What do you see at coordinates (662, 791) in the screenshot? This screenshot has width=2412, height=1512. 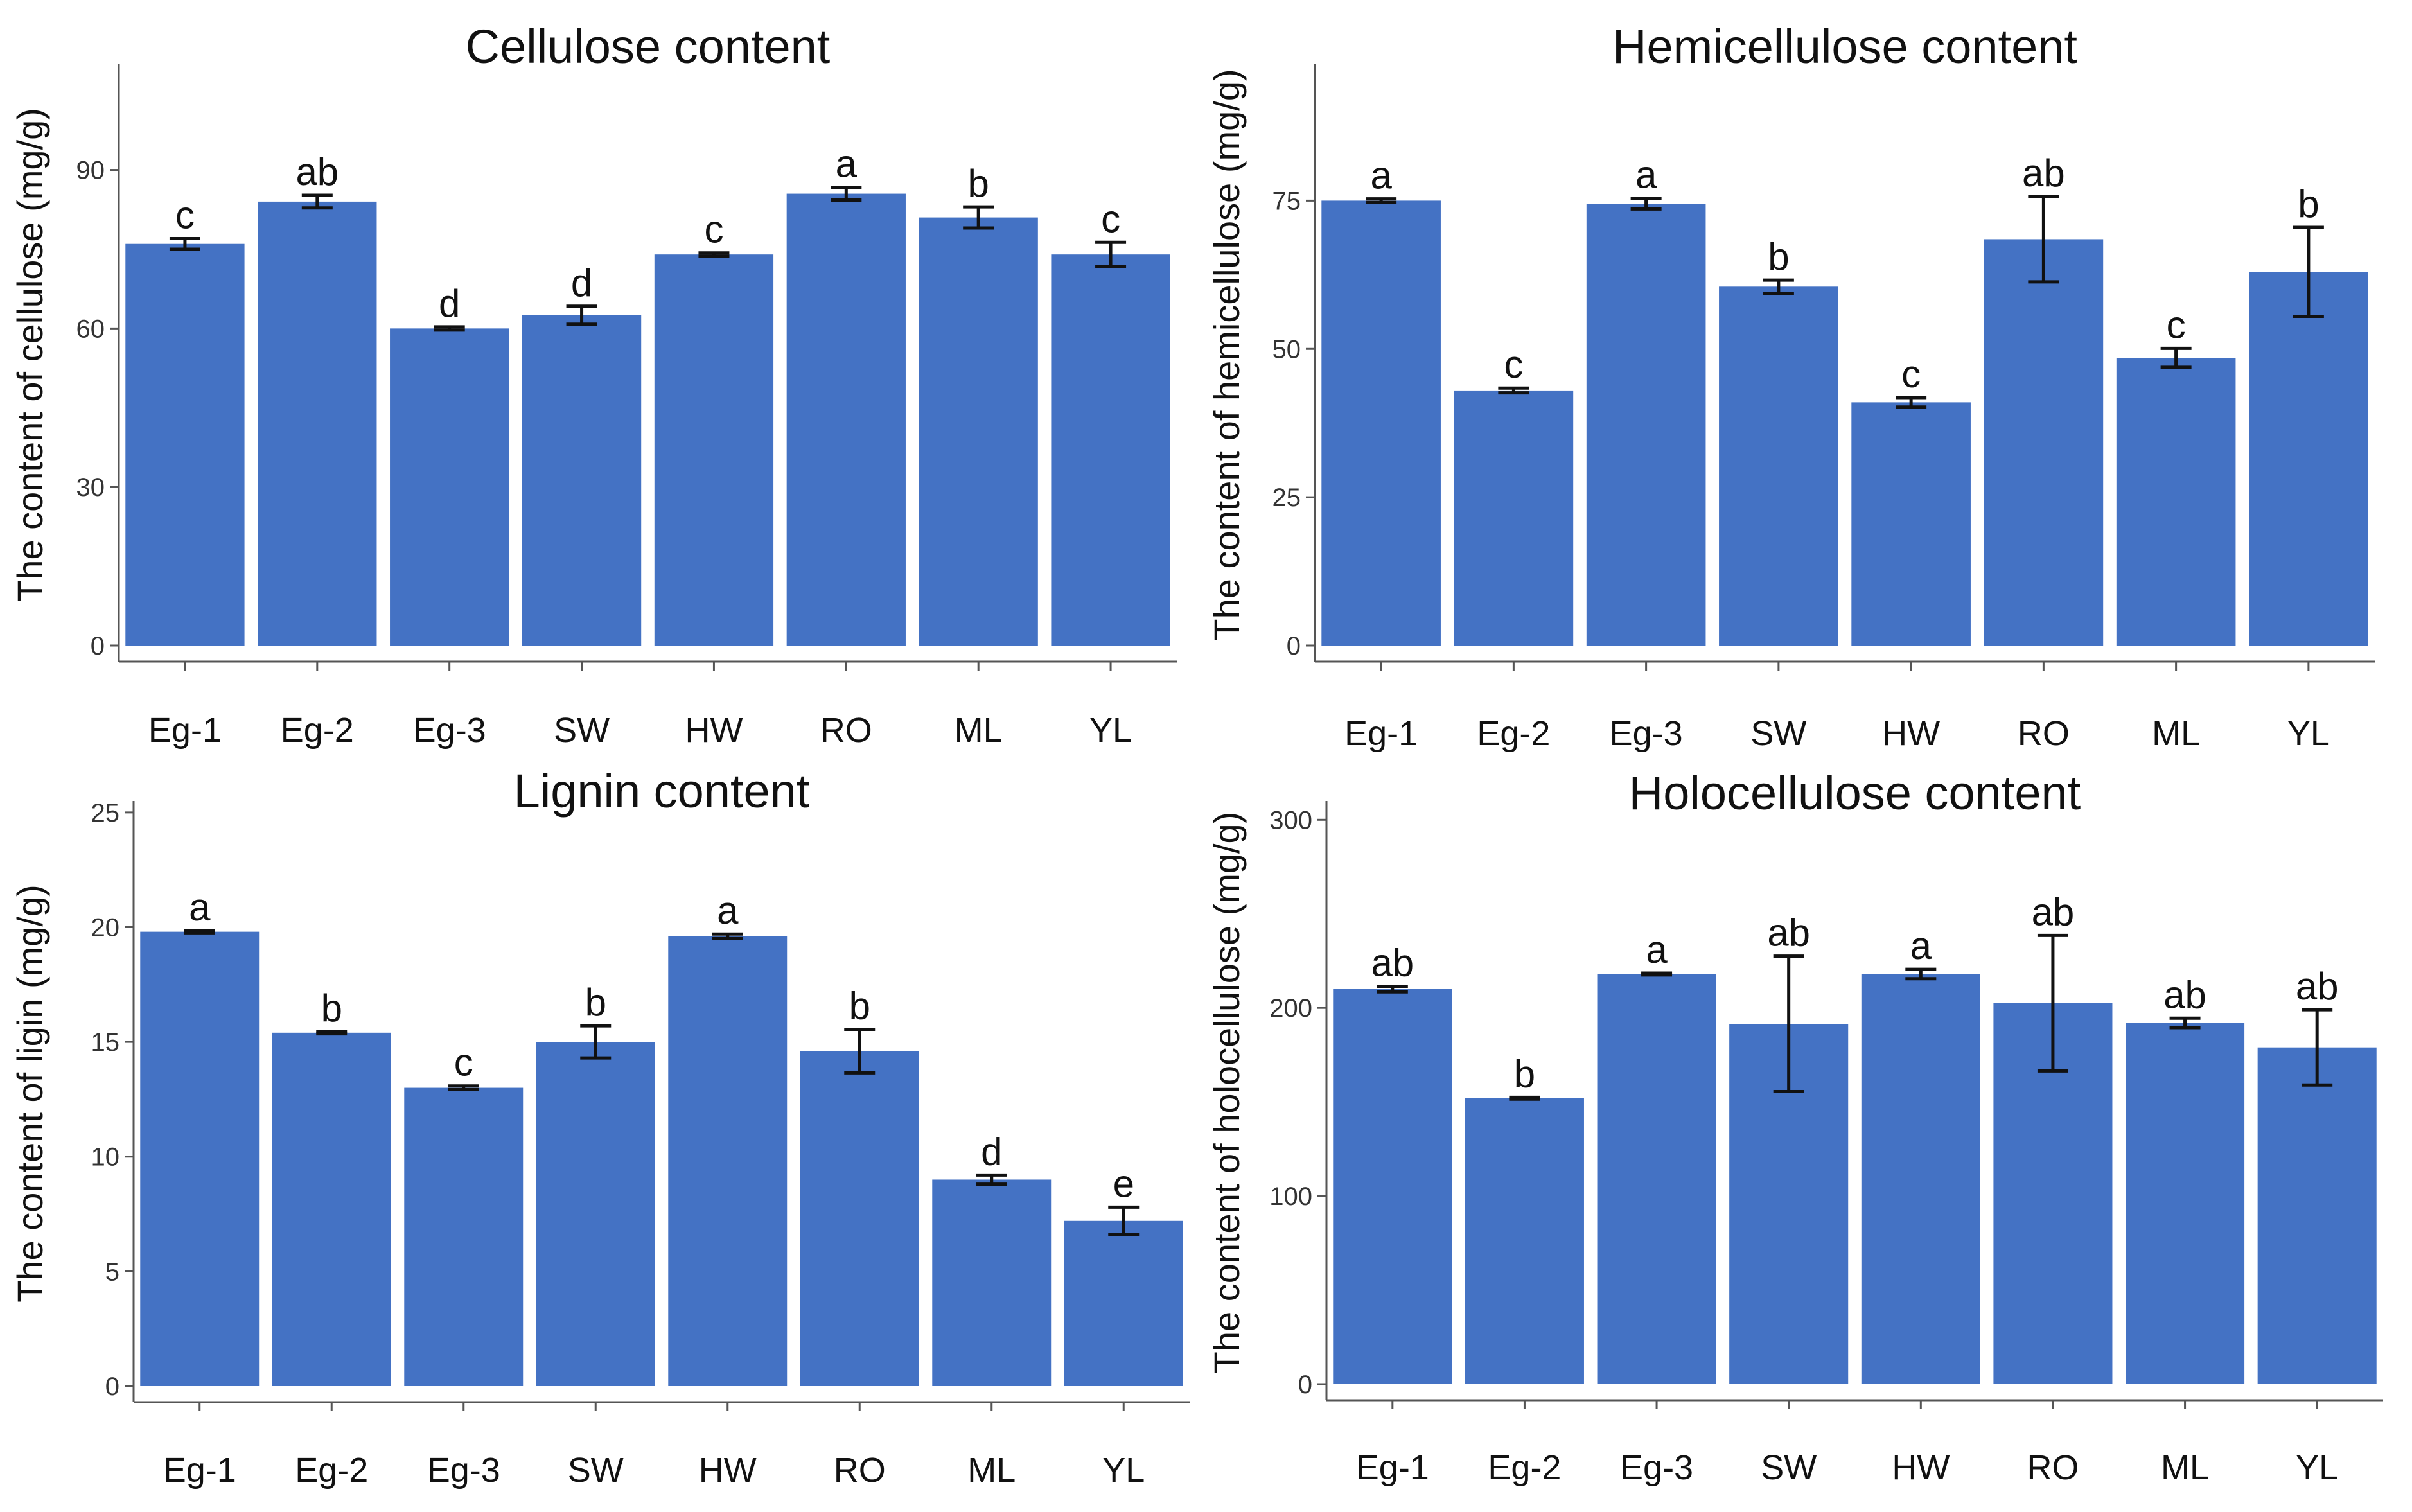 I see `chart-title: Lignin content` at bounding box center [662, 791].